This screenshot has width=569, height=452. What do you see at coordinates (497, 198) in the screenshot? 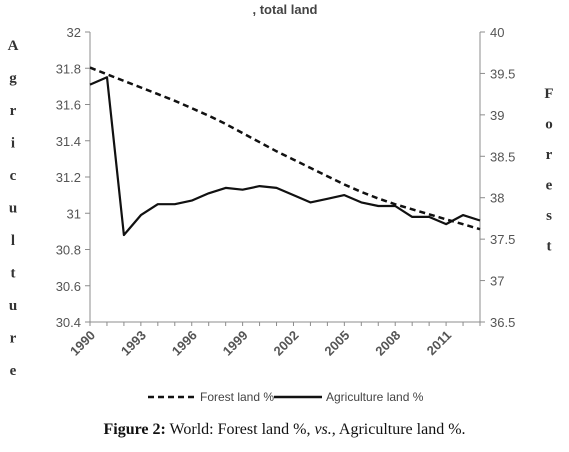
I see `right-tick-label: 38` at bounding box center [497, 198].